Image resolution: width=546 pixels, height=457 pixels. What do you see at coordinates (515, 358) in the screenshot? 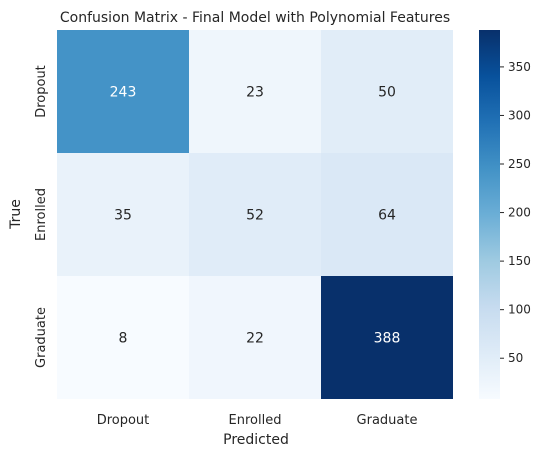
I see `colorbar-tick-label: 50` at bounding box center [515, 358].